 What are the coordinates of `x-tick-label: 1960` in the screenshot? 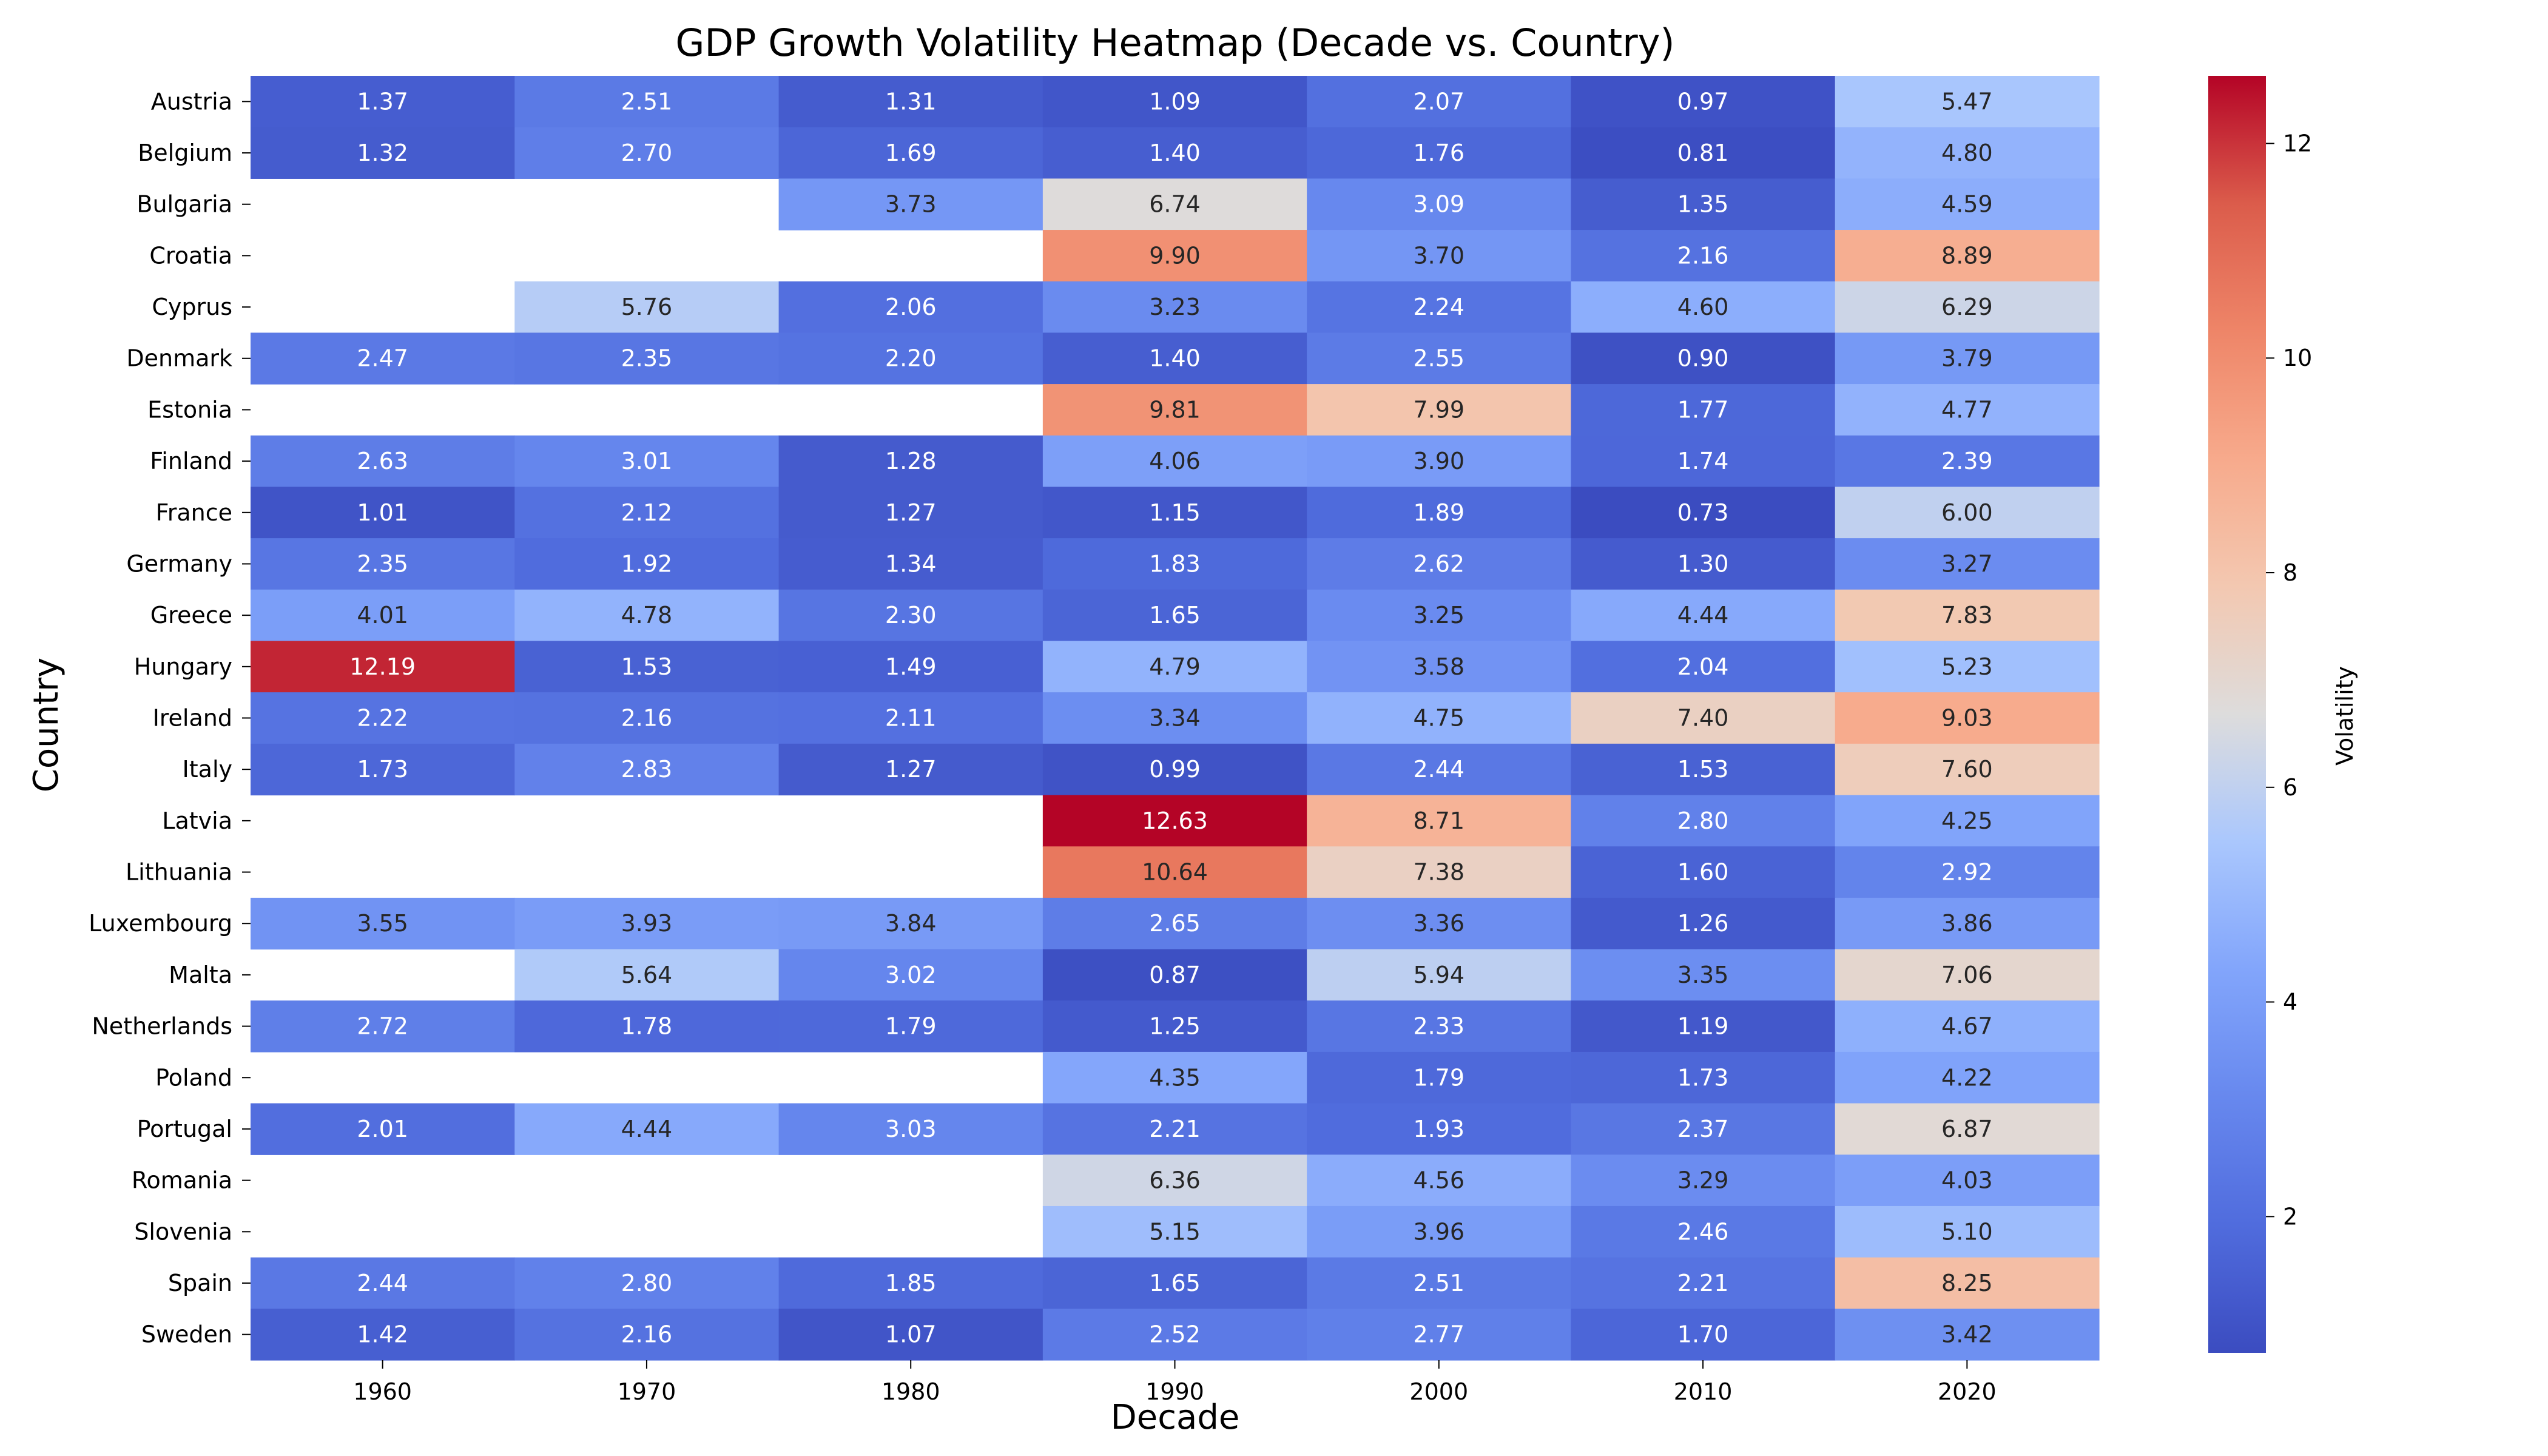 It's located at (382, 1391).